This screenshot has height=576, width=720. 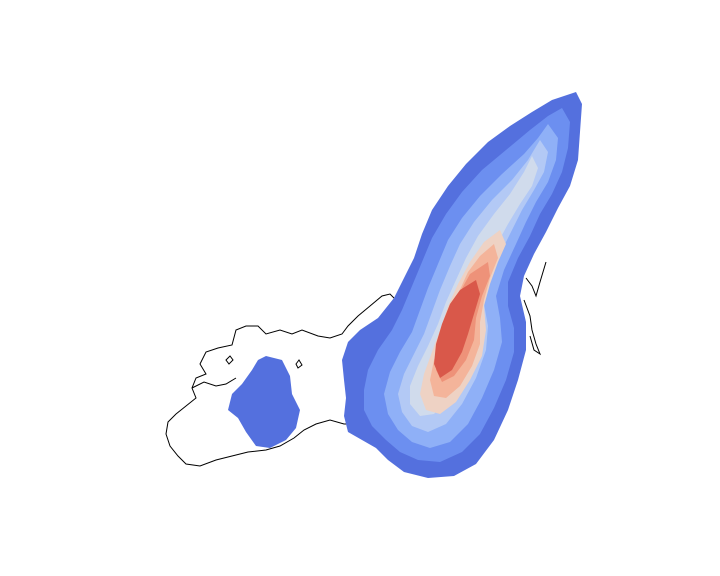 I want to click on density-blob-west, so click(x=264, y=402).